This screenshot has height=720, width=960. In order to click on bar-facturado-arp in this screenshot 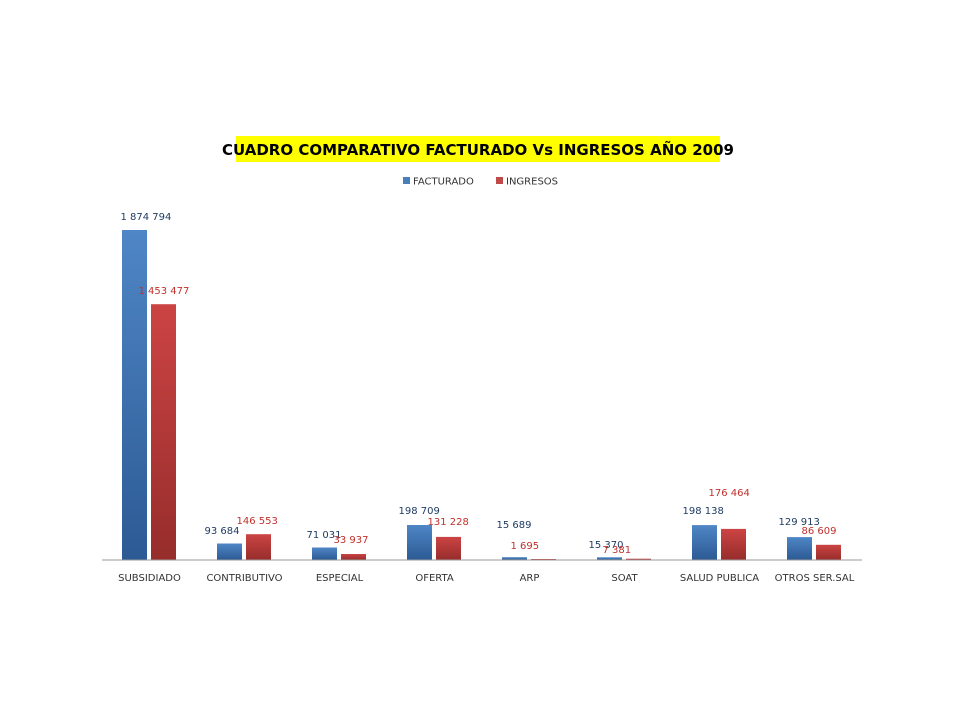, I will do `click(514, 558)`.